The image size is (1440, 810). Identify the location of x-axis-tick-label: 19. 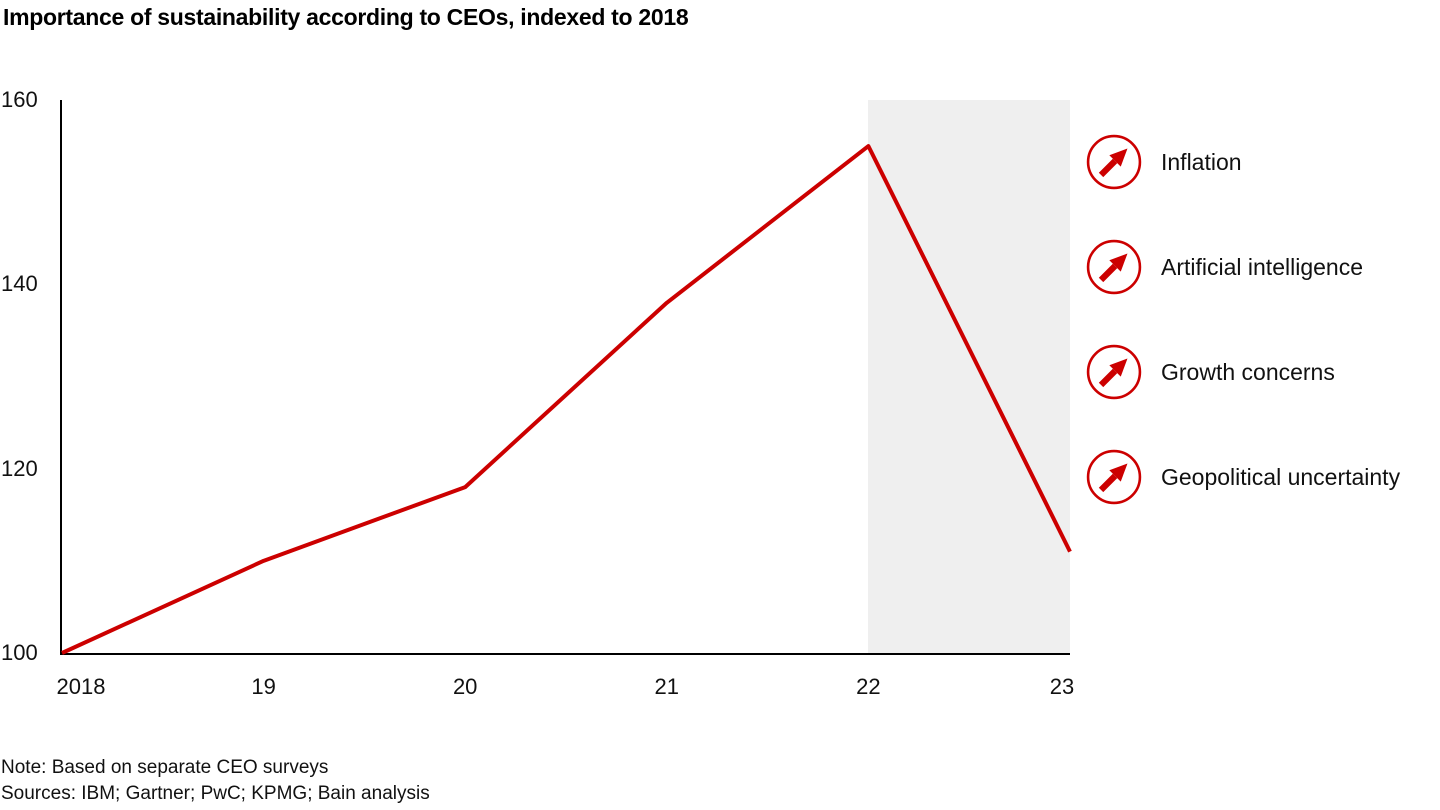
(263, 686).